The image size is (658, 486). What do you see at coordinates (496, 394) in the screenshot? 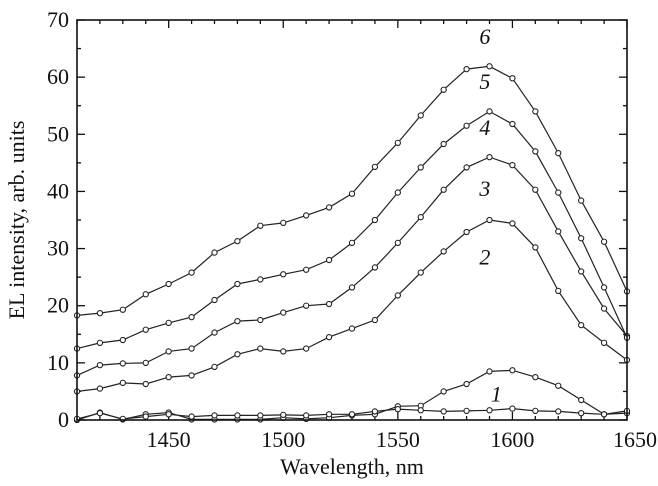
I see `series-label: 1` at bounding box center [496, 394].